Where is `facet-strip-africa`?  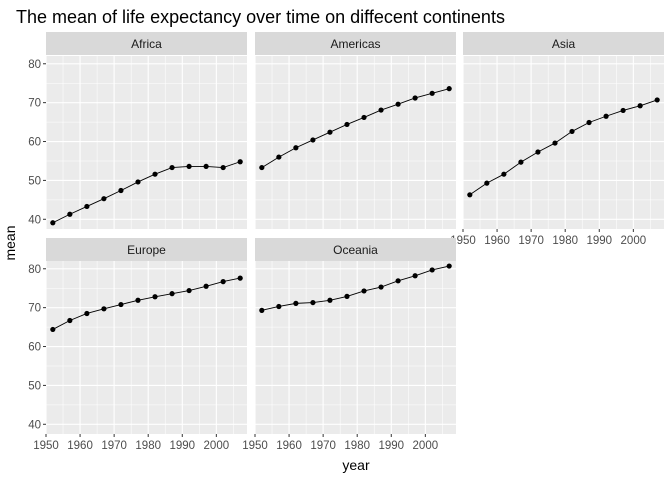
facet-strip-africa is located at coordinates (146, 43).